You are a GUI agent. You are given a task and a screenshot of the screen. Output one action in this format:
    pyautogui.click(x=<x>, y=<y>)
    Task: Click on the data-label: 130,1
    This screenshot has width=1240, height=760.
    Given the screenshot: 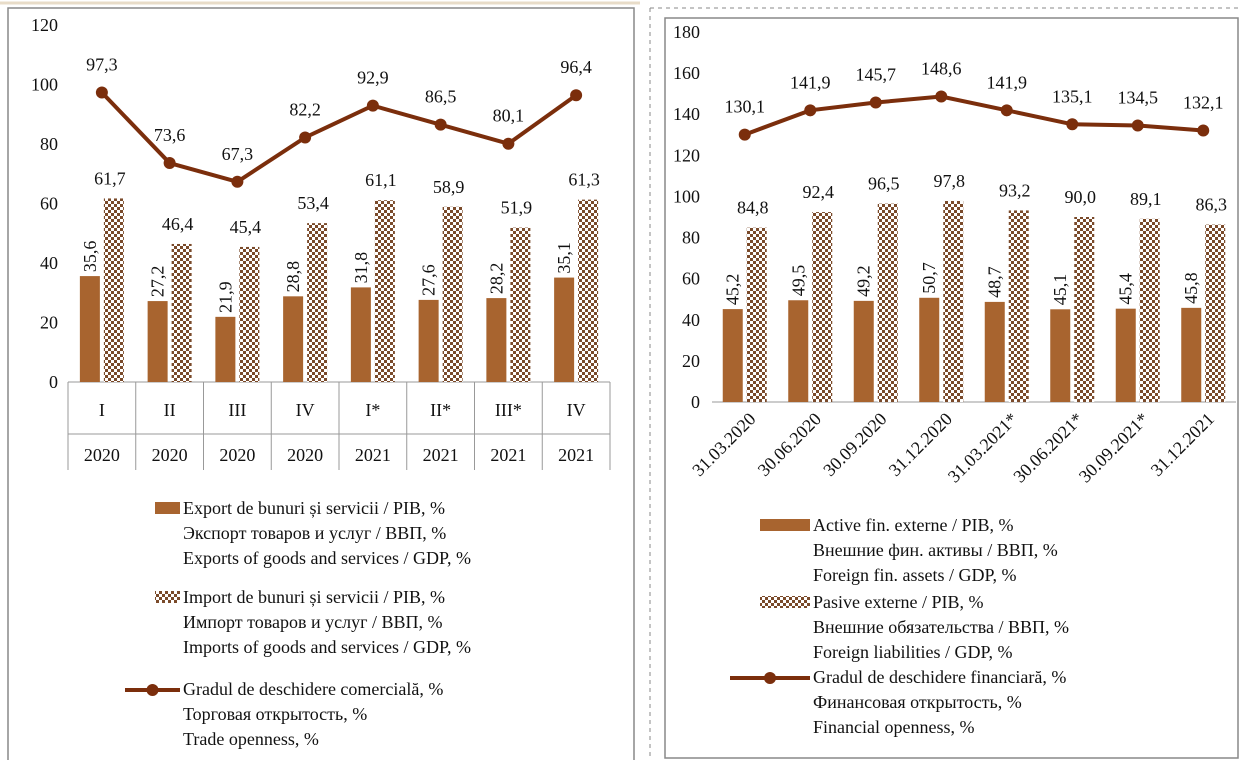 What is the action you would take?
    pyautogui.click(x=745, y=107)
    